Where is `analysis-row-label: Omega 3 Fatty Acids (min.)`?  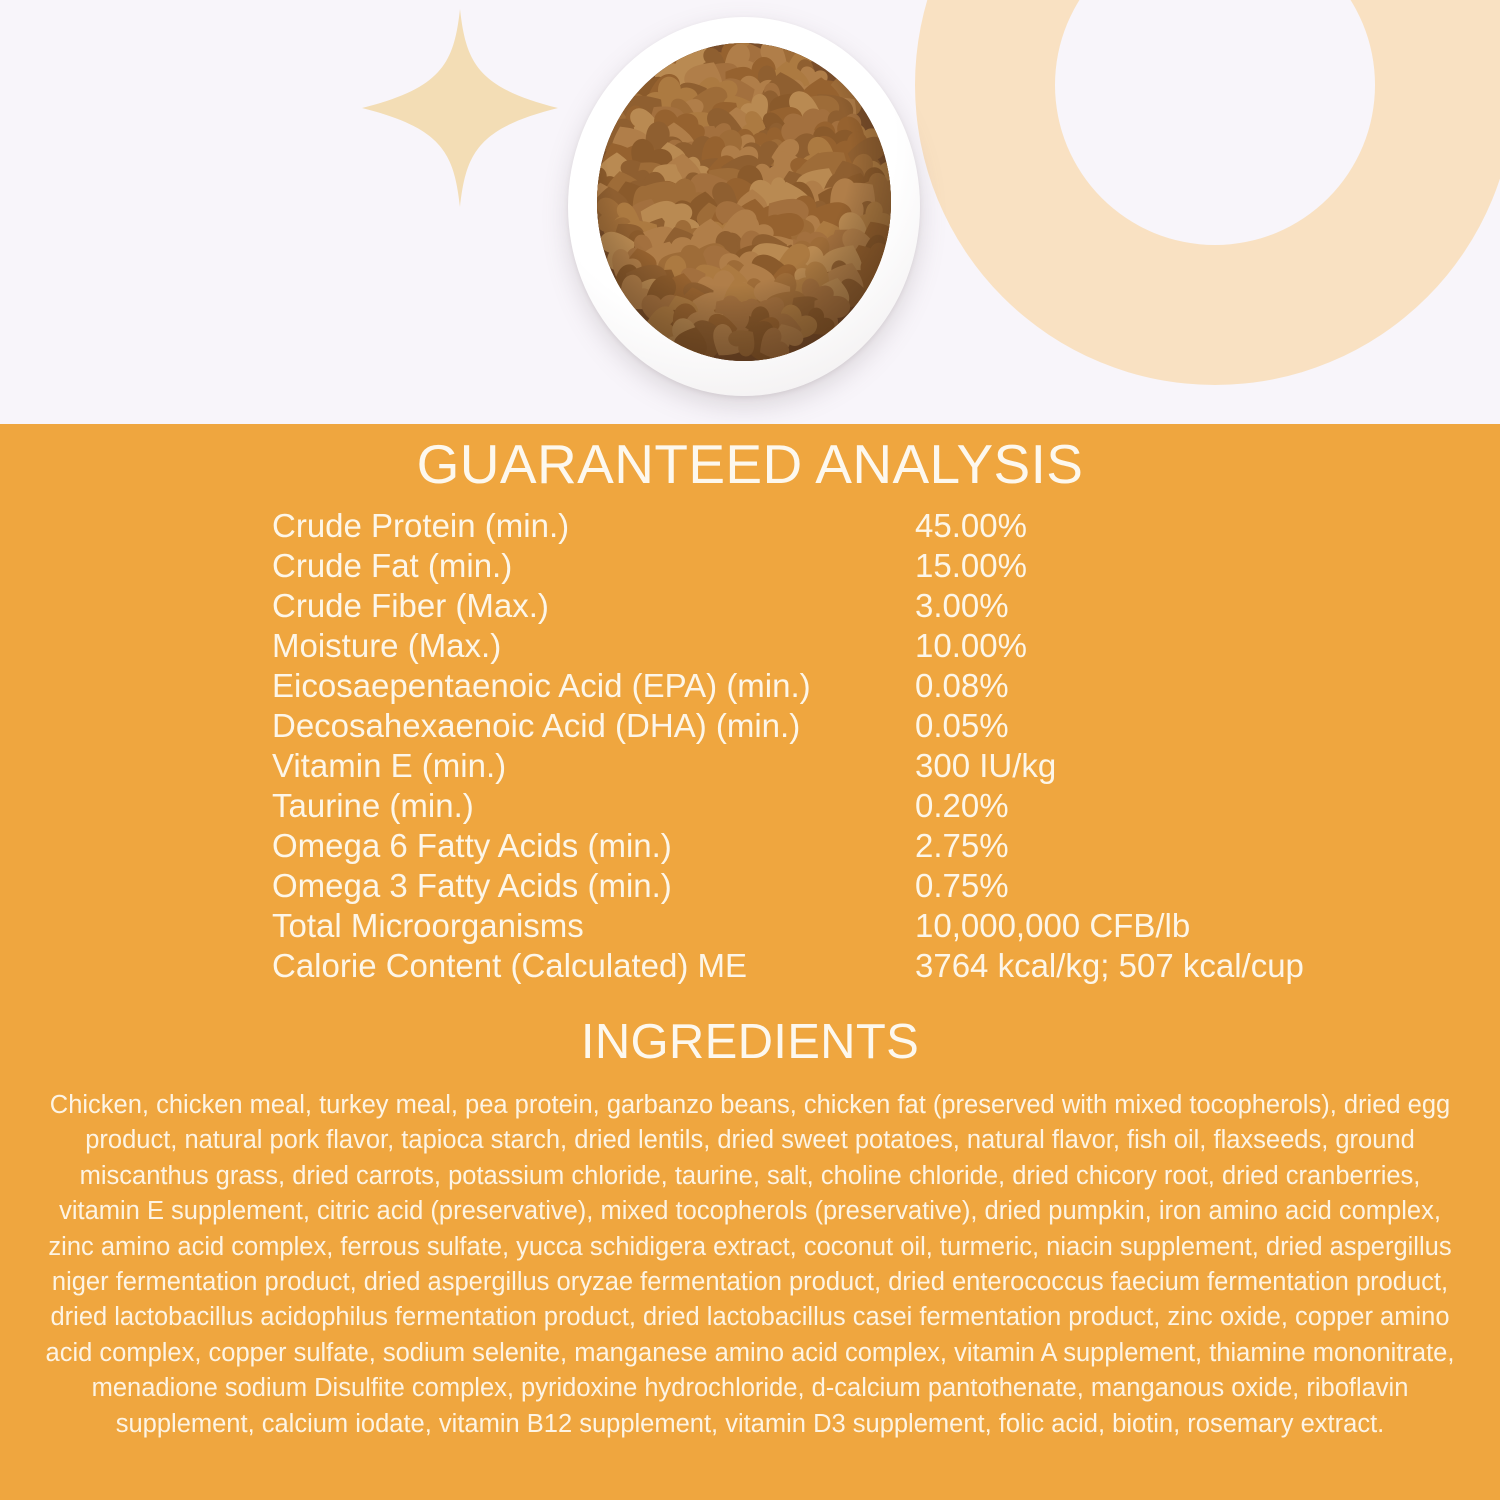 analysis-row-label: Omega 3 Fatty Acids (min.) is located at coordinates (472, 885).